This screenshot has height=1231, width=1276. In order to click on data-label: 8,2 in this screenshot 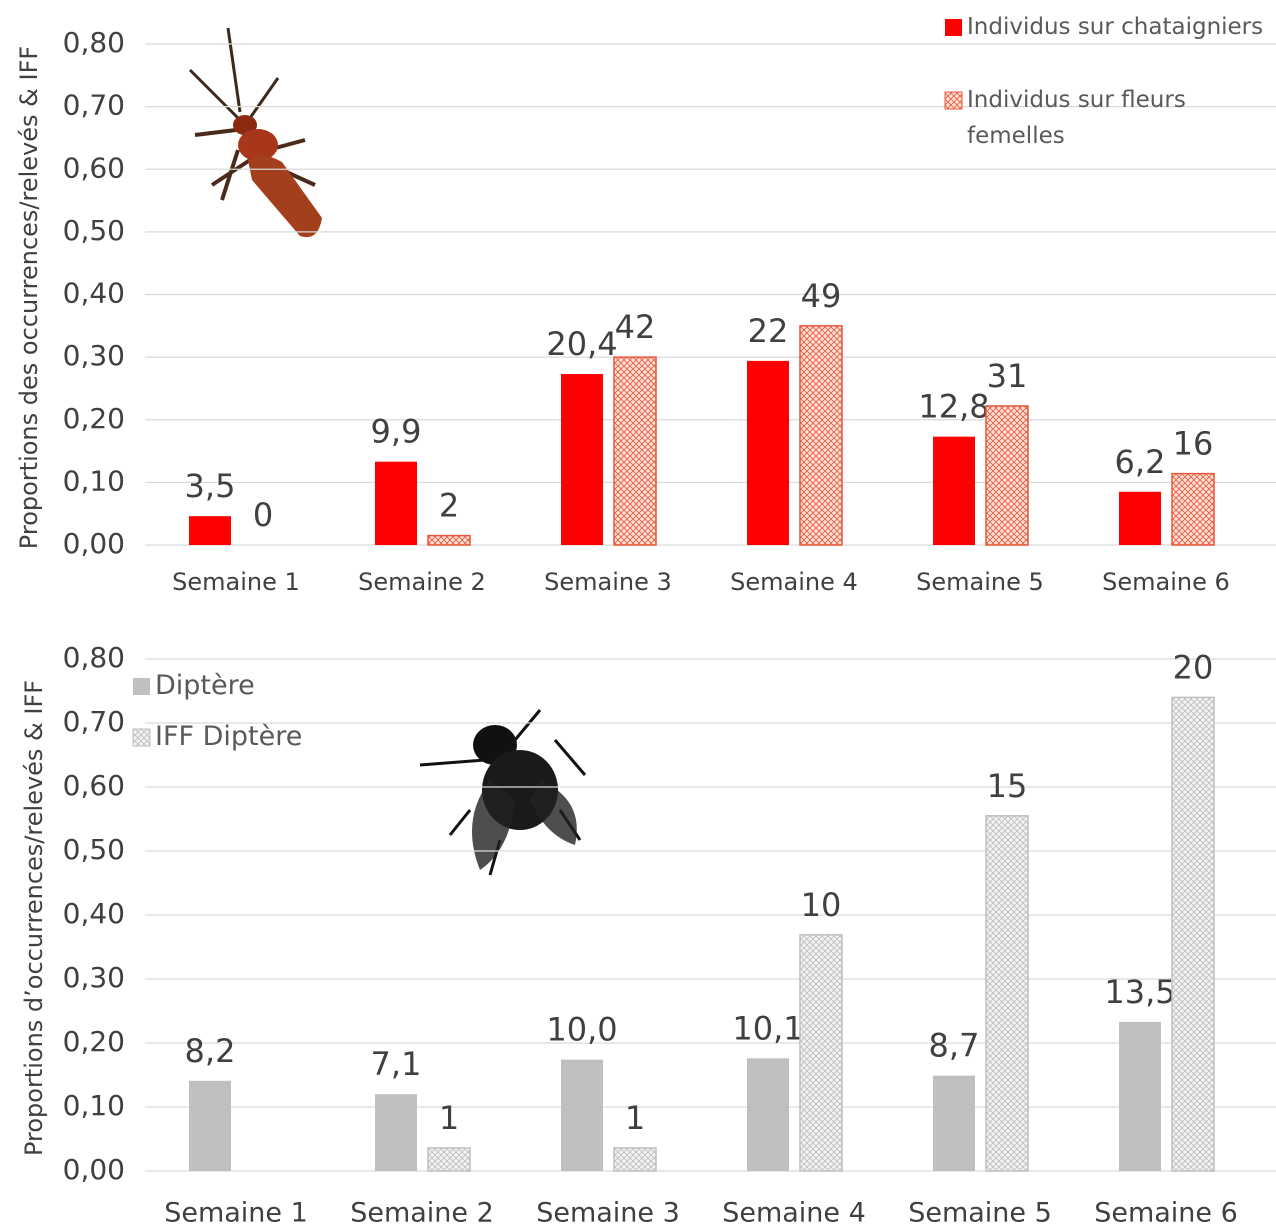, I will do `click(210, 1051)`.